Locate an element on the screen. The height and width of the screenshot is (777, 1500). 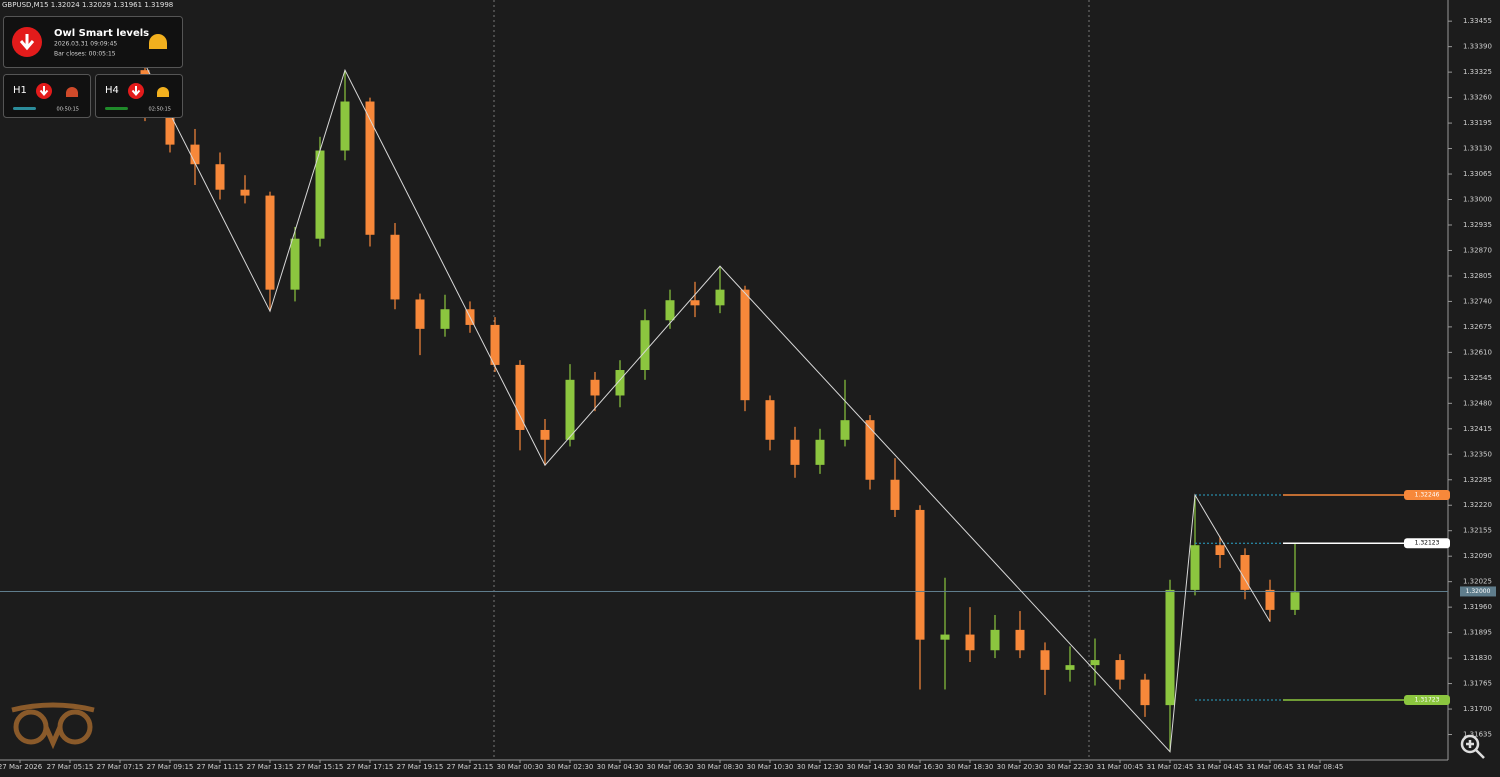
tile-label: H4 is located at coordinates (112, 90).